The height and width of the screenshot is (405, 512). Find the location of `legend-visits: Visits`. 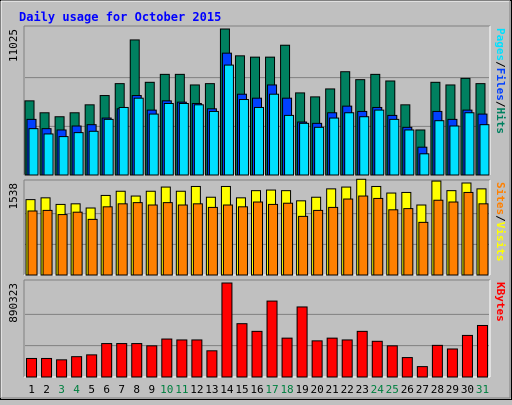

legend-visits: Visits is located at coordinates (500, 242).